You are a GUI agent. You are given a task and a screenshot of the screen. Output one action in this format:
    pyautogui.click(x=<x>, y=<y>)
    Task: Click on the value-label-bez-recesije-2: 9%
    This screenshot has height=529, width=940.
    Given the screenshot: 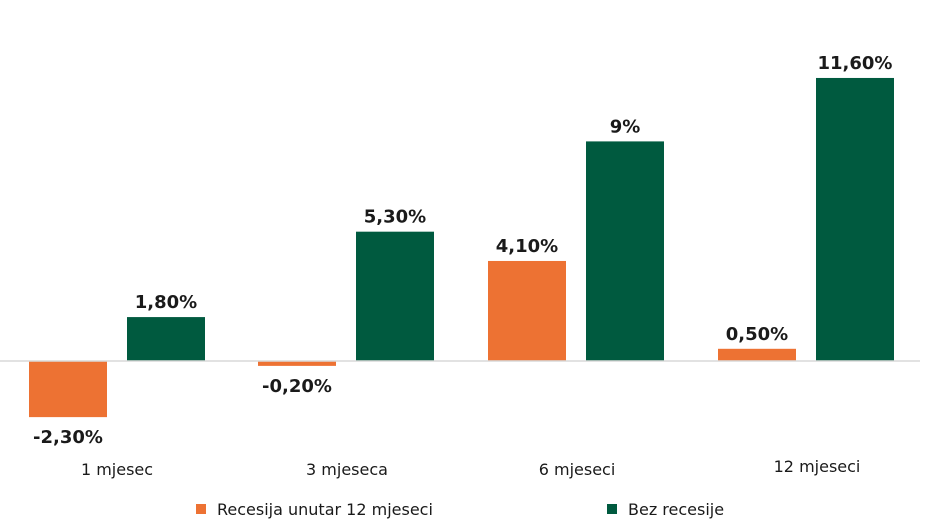 What is the action you would take?
    pyautogui.click(x=625, y=126)
    